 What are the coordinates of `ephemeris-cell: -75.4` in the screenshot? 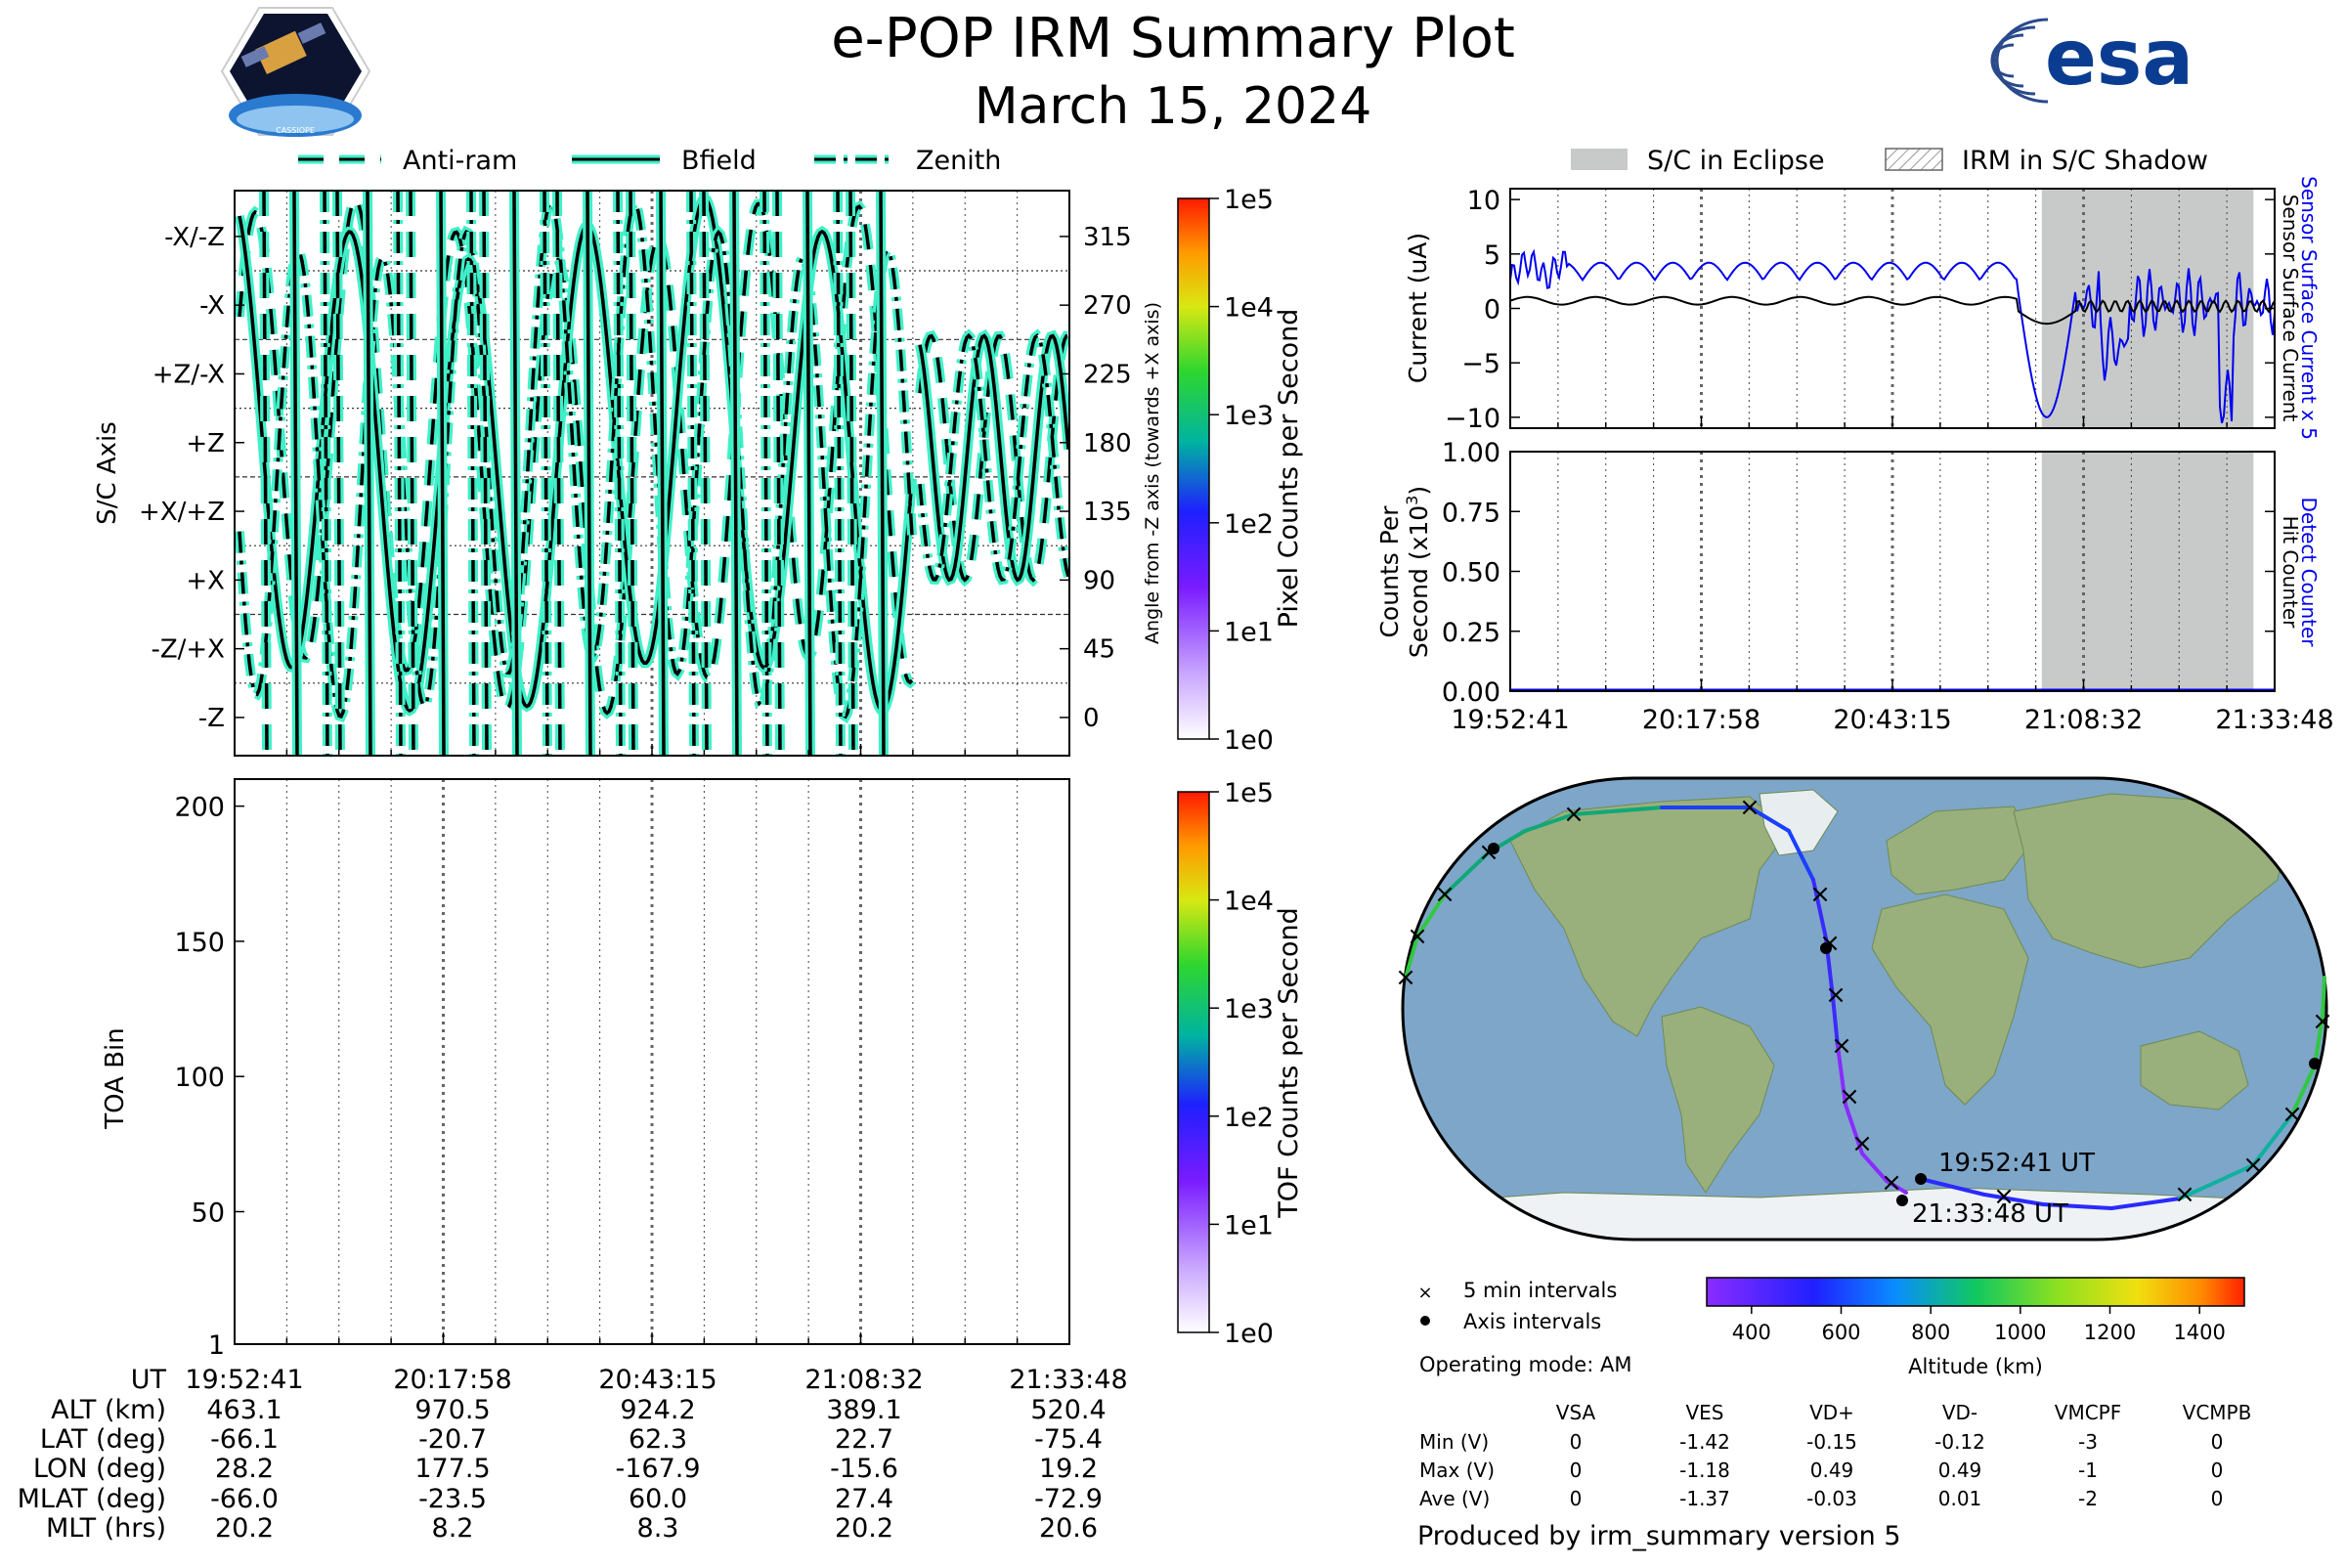 It's located at (1069, 1439).